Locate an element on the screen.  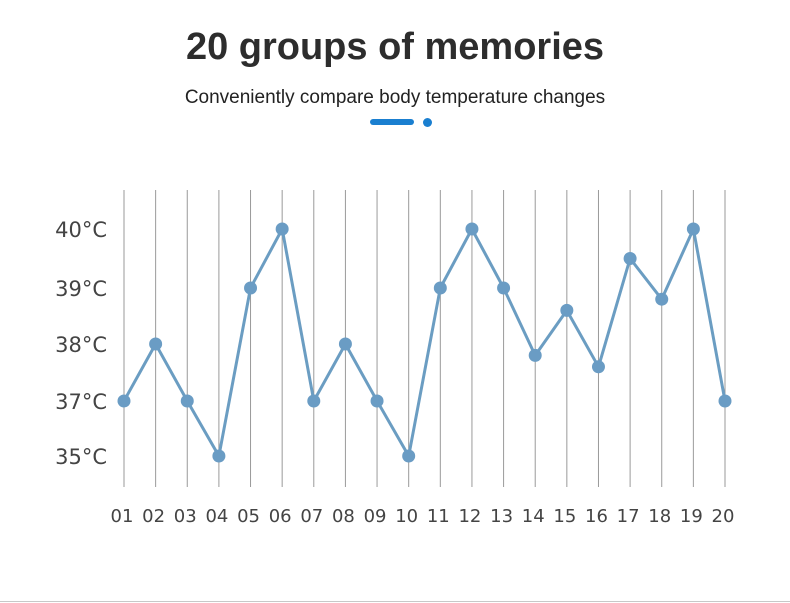
x-tick-label: 05 is located at coordinates (248, 516).